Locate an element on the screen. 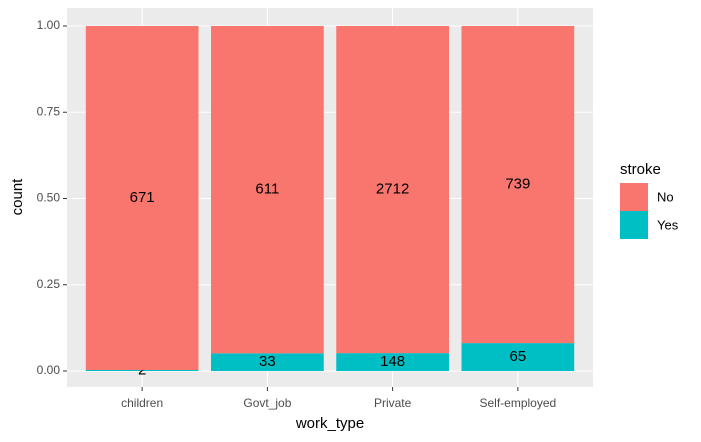 This screenshot has height=442, width=701. y-axis-label: count is located at coordinates (17, 197).